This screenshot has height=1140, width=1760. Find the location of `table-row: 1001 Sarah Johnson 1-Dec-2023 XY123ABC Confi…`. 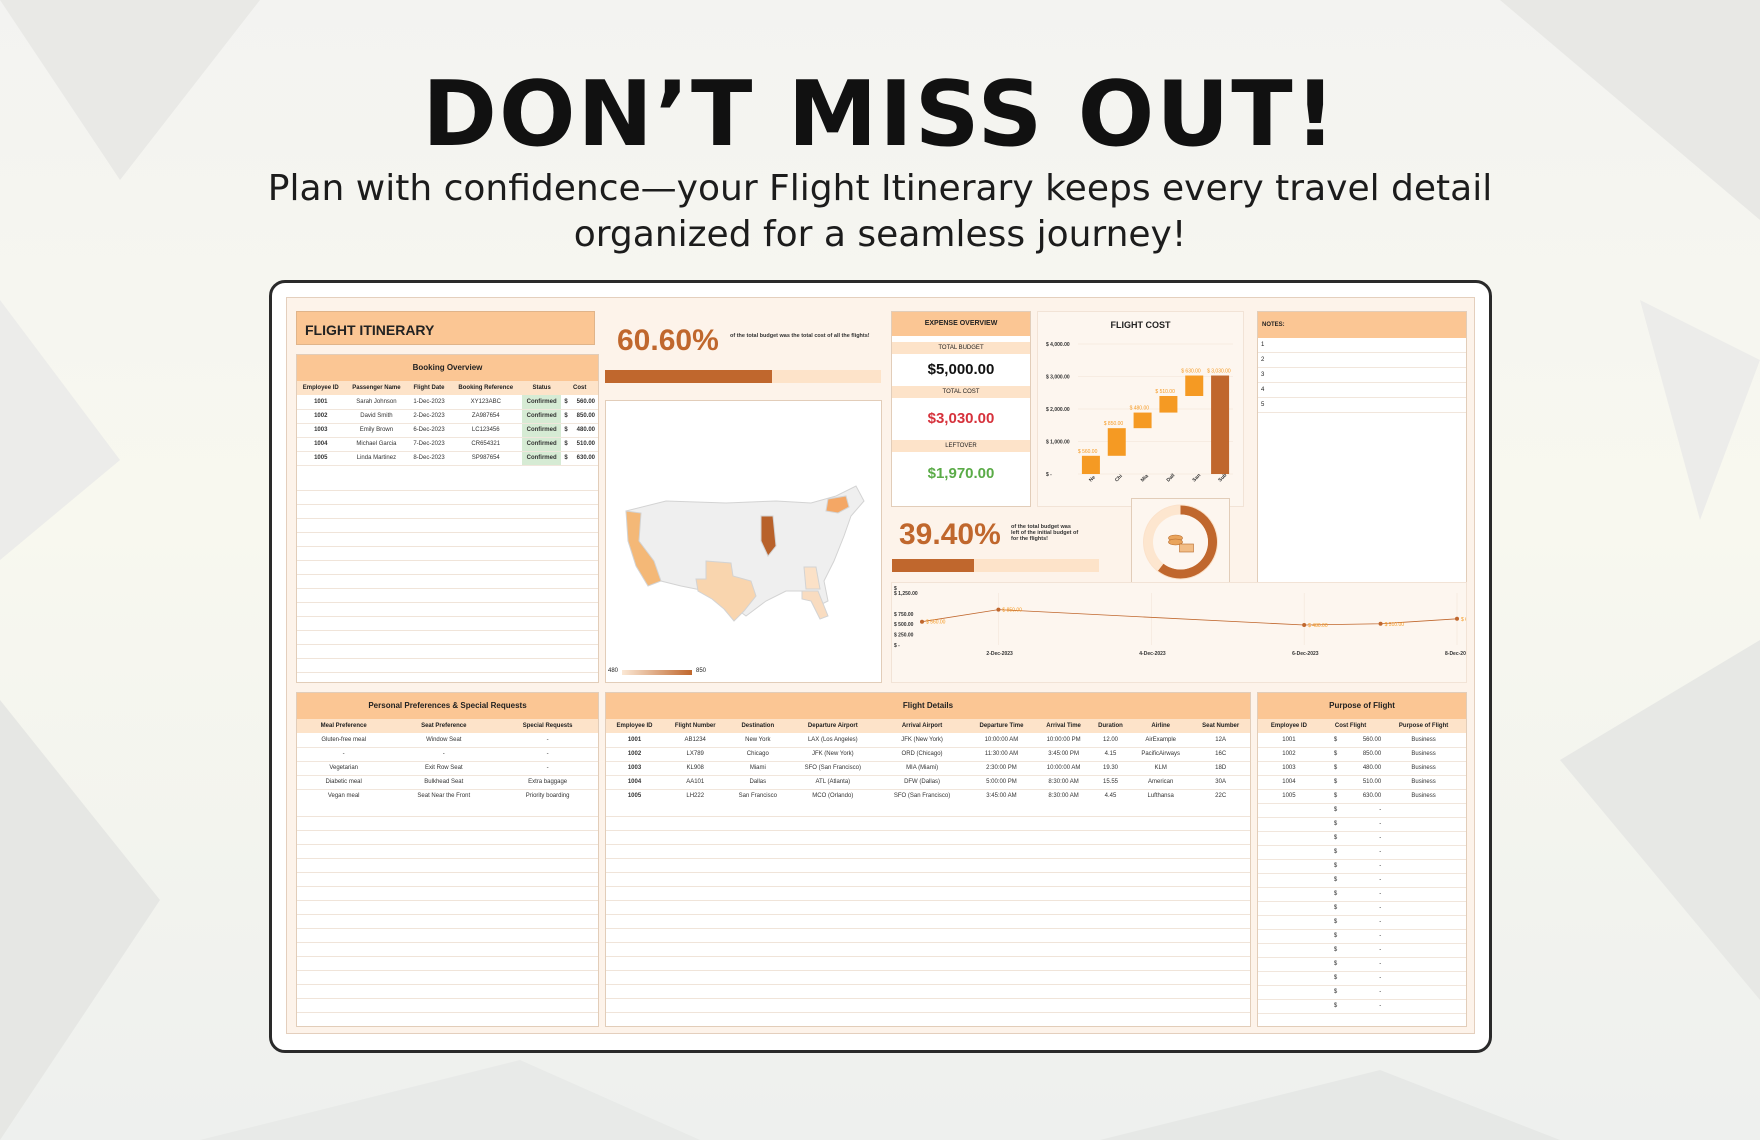

table-row: 1001 Sarah Johnson 1-Dec-2023 XY123ABC Confi… is located at coordinates (447, 402).